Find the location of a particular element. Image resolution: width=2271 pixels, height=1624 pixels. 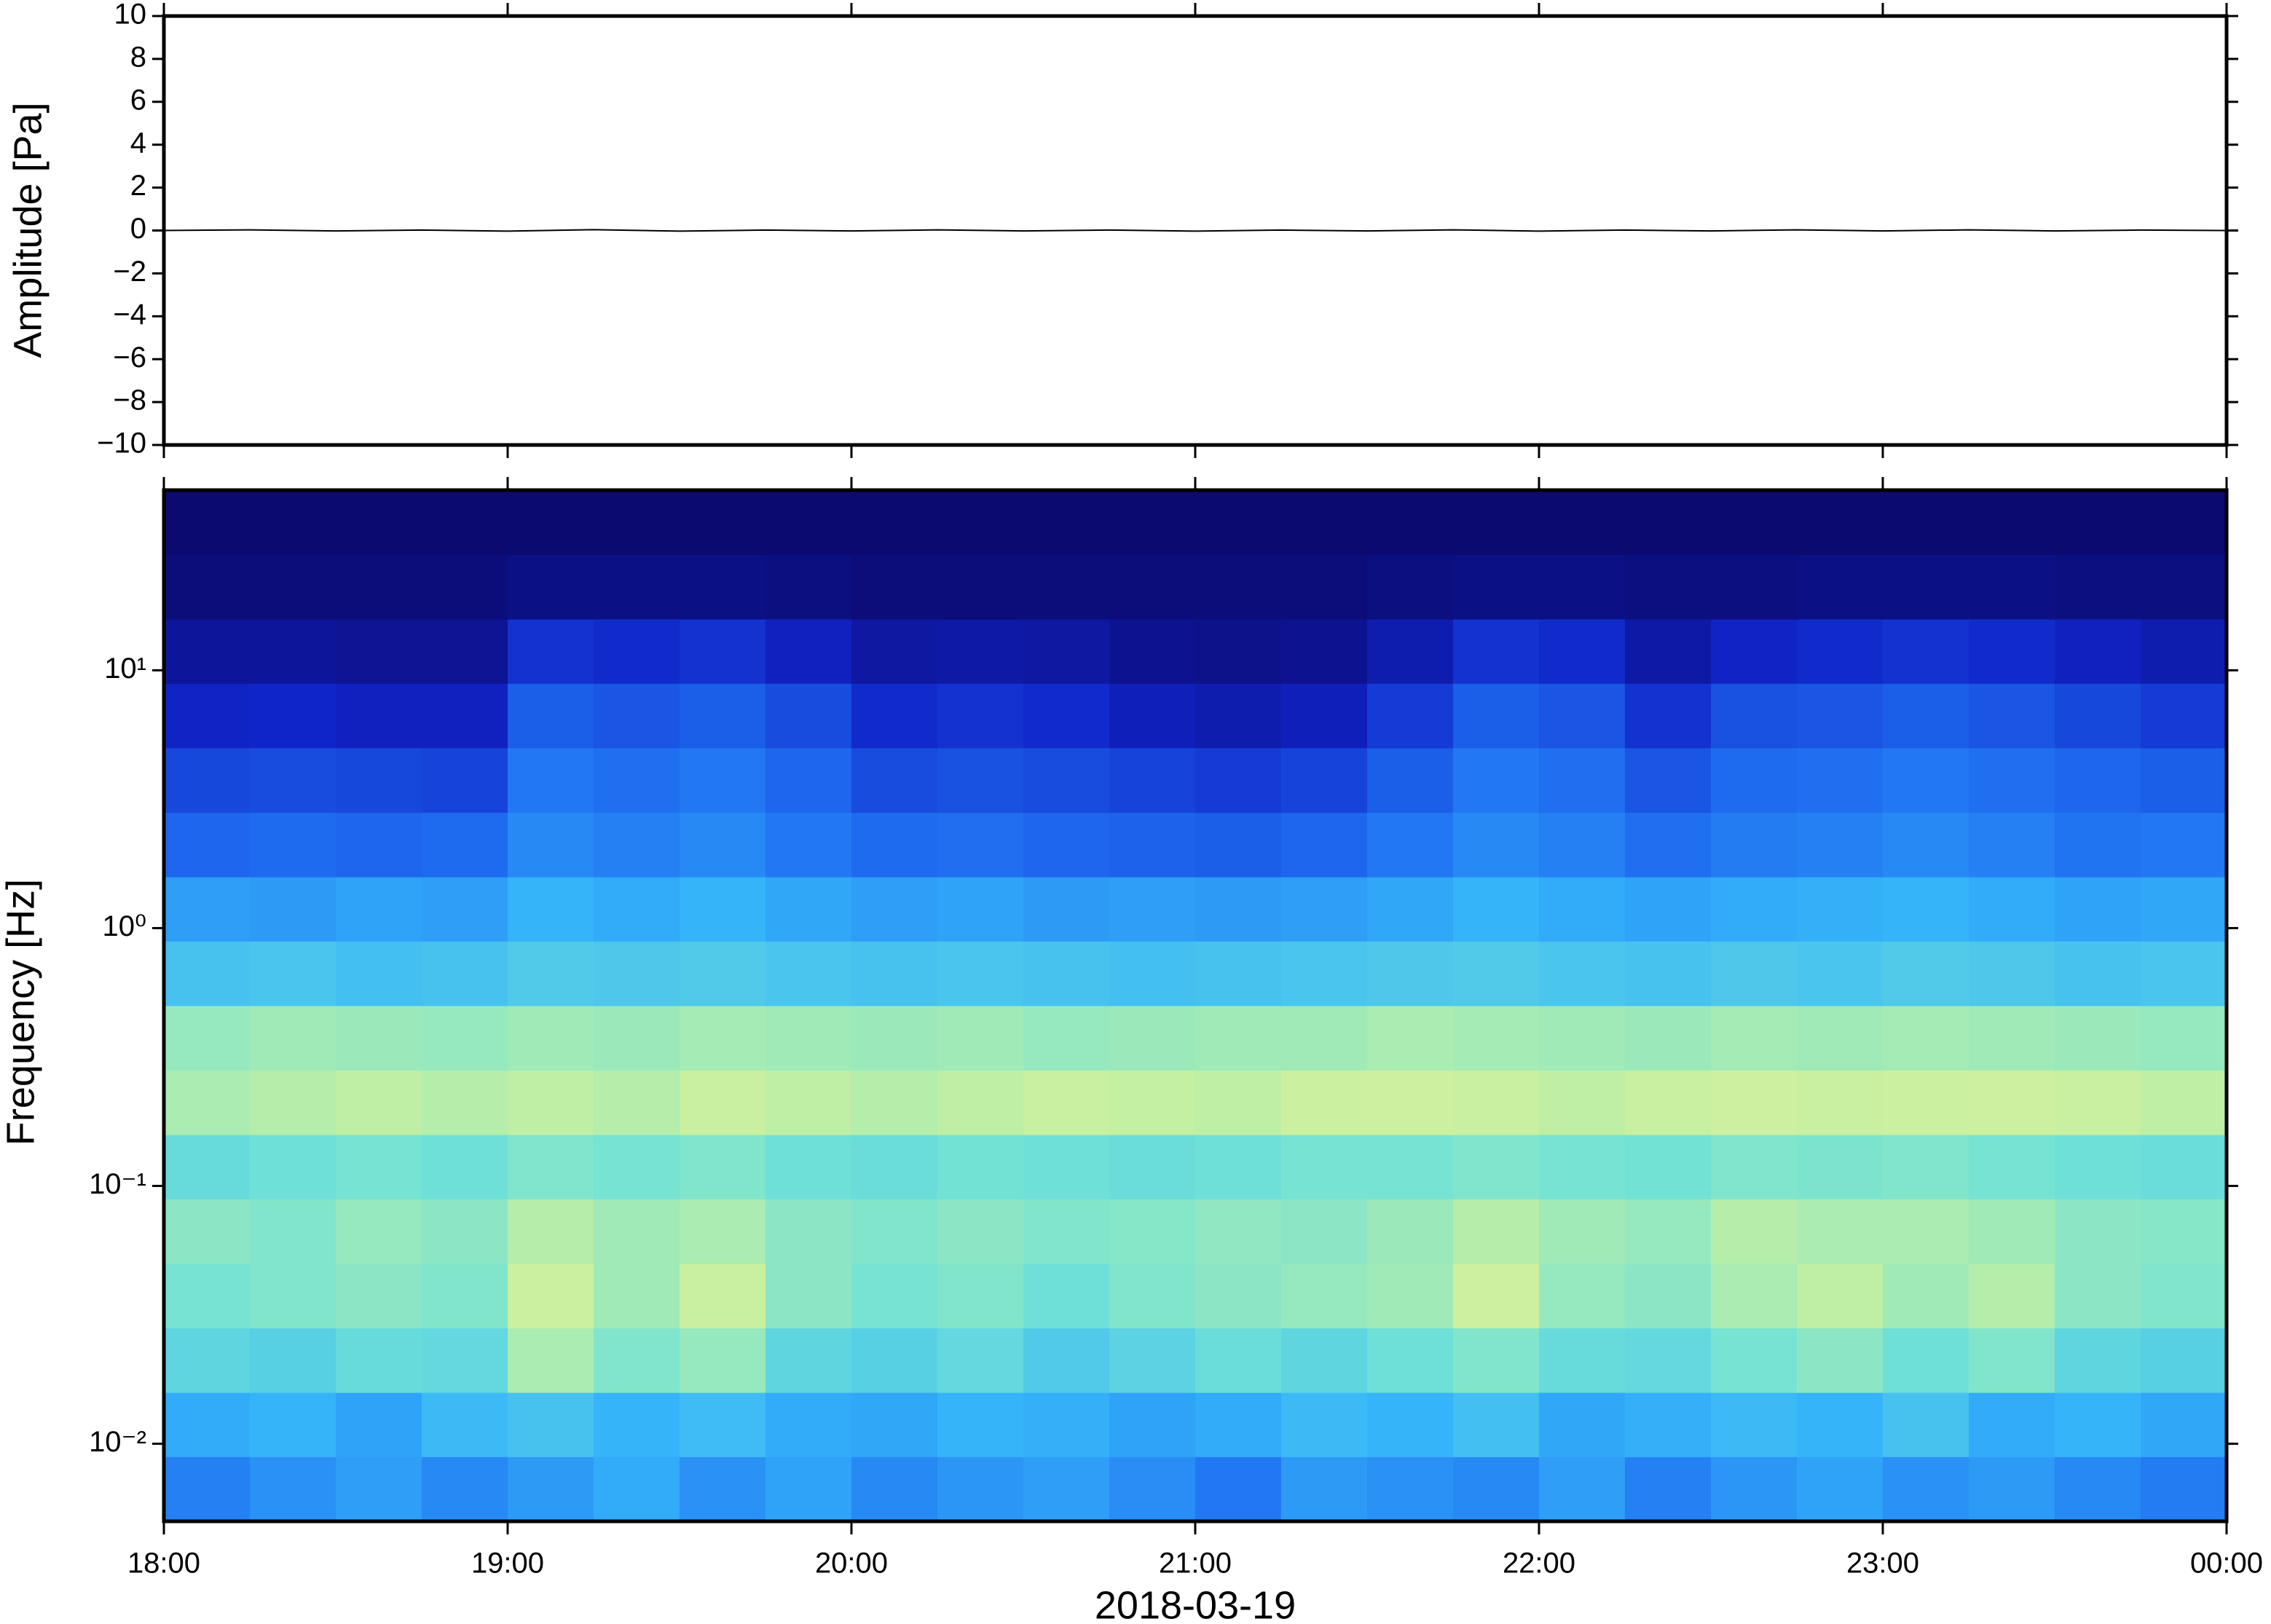

y-tick-label: −6 is located at coordinates (129, 358).